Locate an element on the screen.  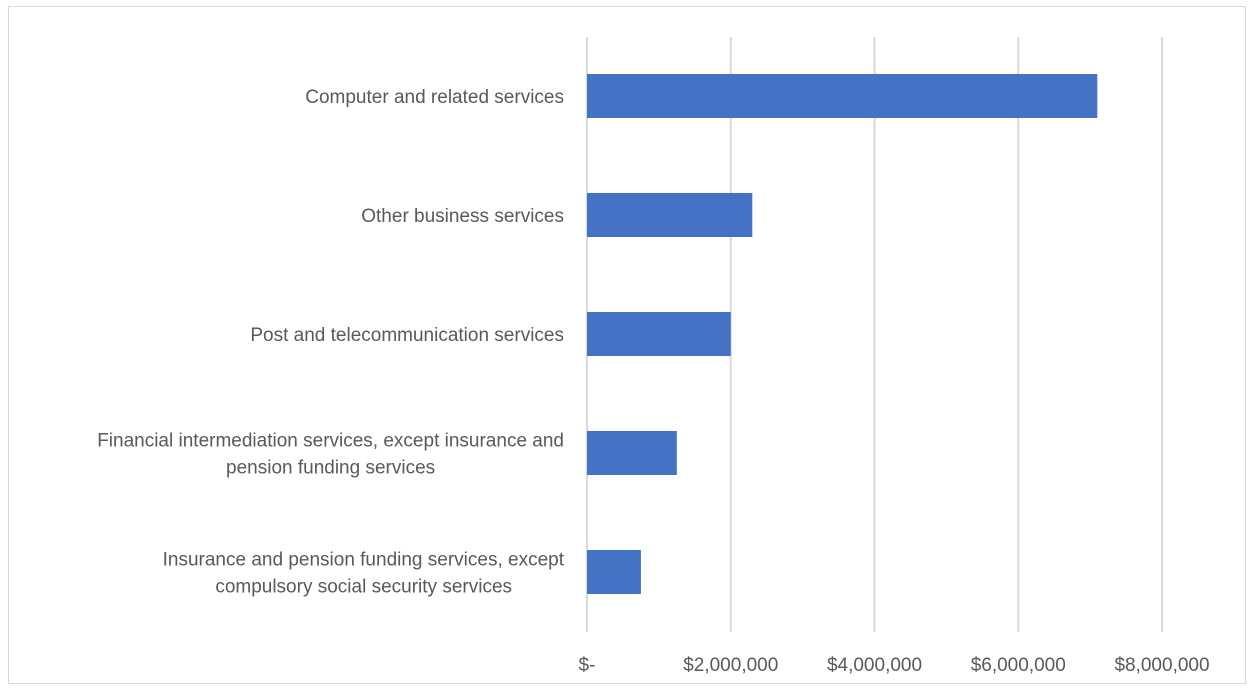
category-label-3-line-1: pension funding services is located at coordinates (330, 468).